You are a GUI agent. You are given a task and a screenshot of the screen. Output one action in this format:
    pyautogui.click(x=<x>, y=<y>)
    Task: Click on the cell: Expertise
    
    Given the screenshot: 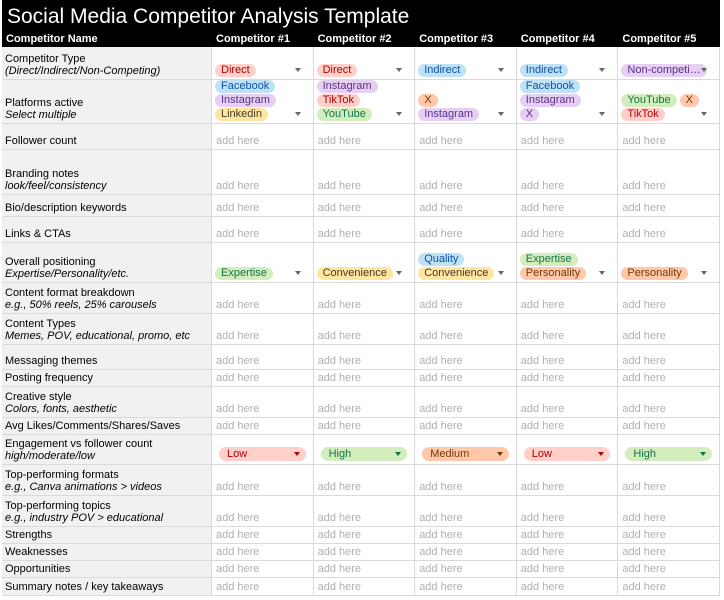 What is the action you would take?
    pyautogui.click(x=263, y=263)
    